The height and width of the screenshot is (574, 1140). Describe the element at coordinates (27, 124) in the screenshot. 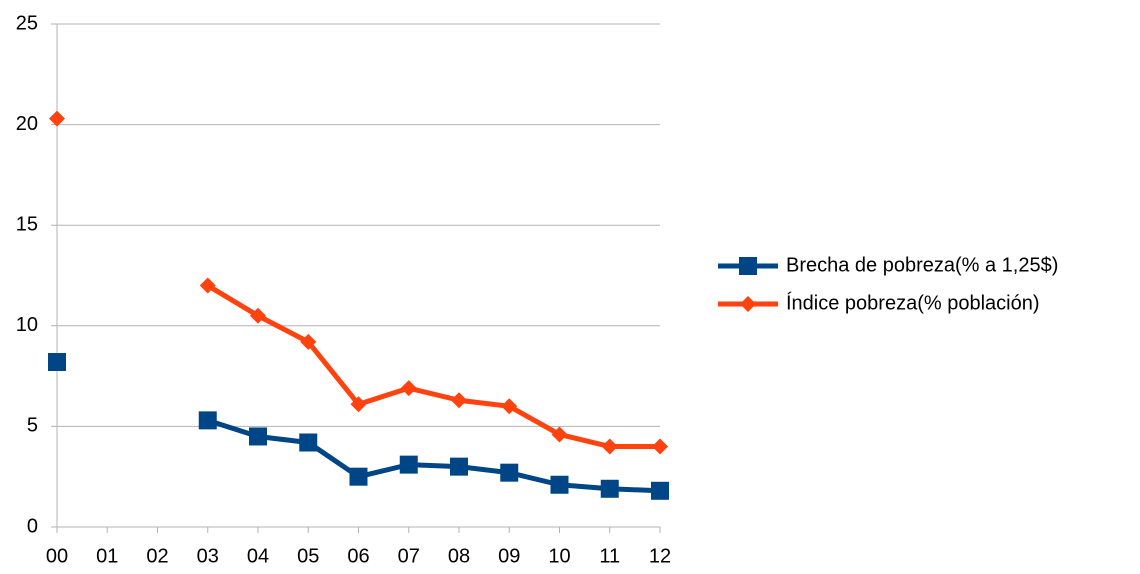

I see `y-tick-label: 20` at that location.